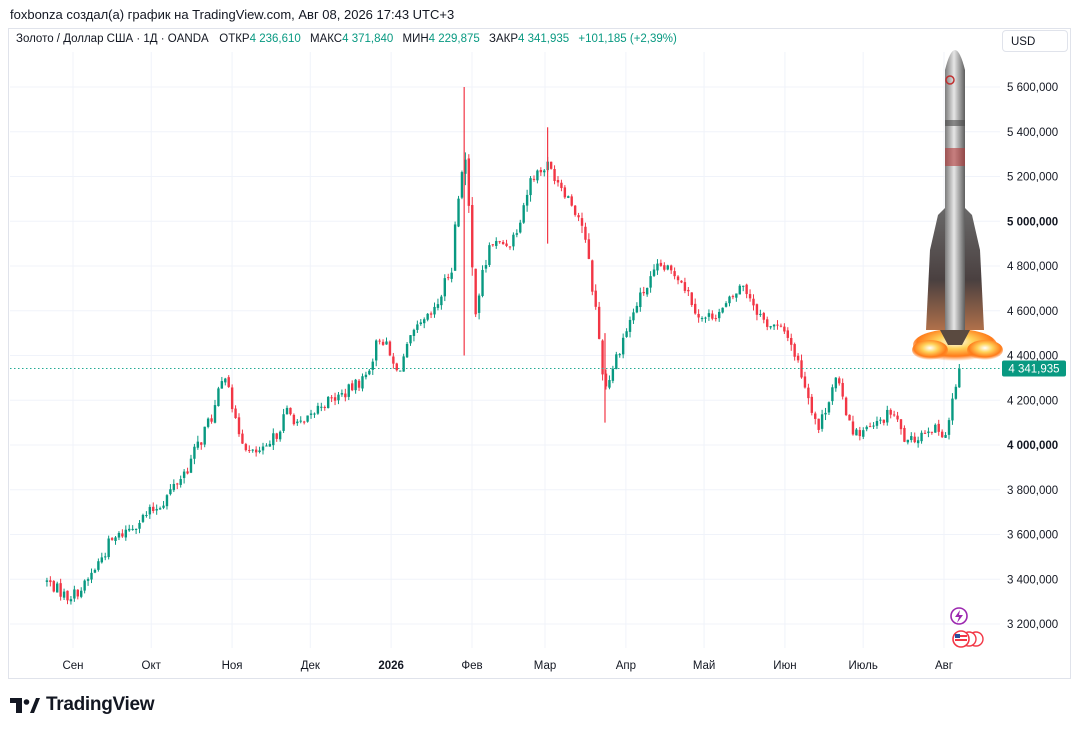  Describe the element at coordinates (968, 639) in the screenshot. I see `us-flag-icon` at that location.